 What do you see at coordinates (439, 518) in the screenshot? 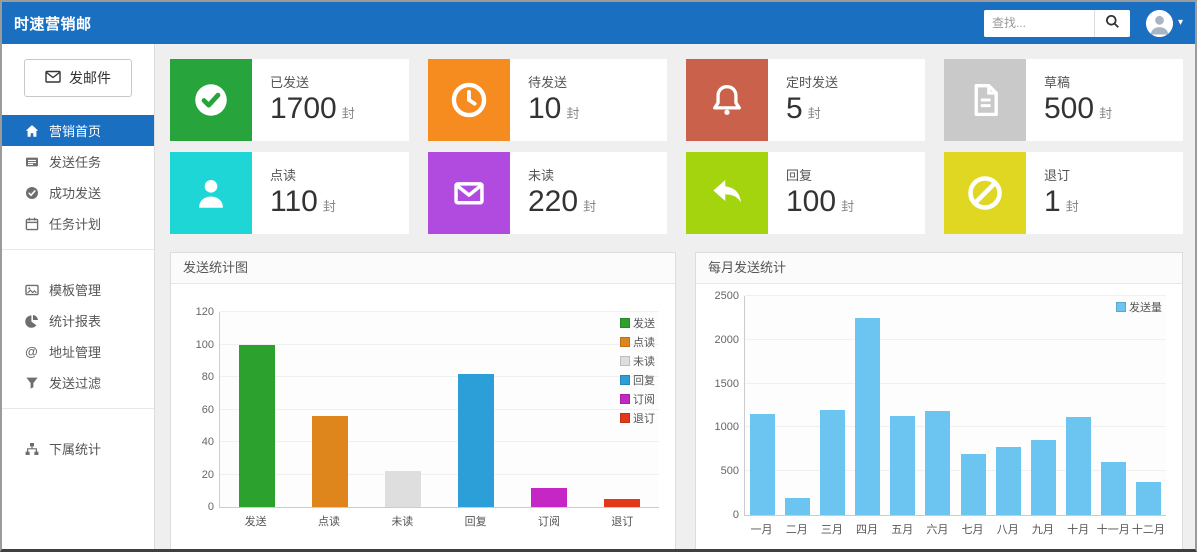
I see `x-axis-labels: 发送 点读 未读 回复 订阅 退订` at bounding box center [439, 518].